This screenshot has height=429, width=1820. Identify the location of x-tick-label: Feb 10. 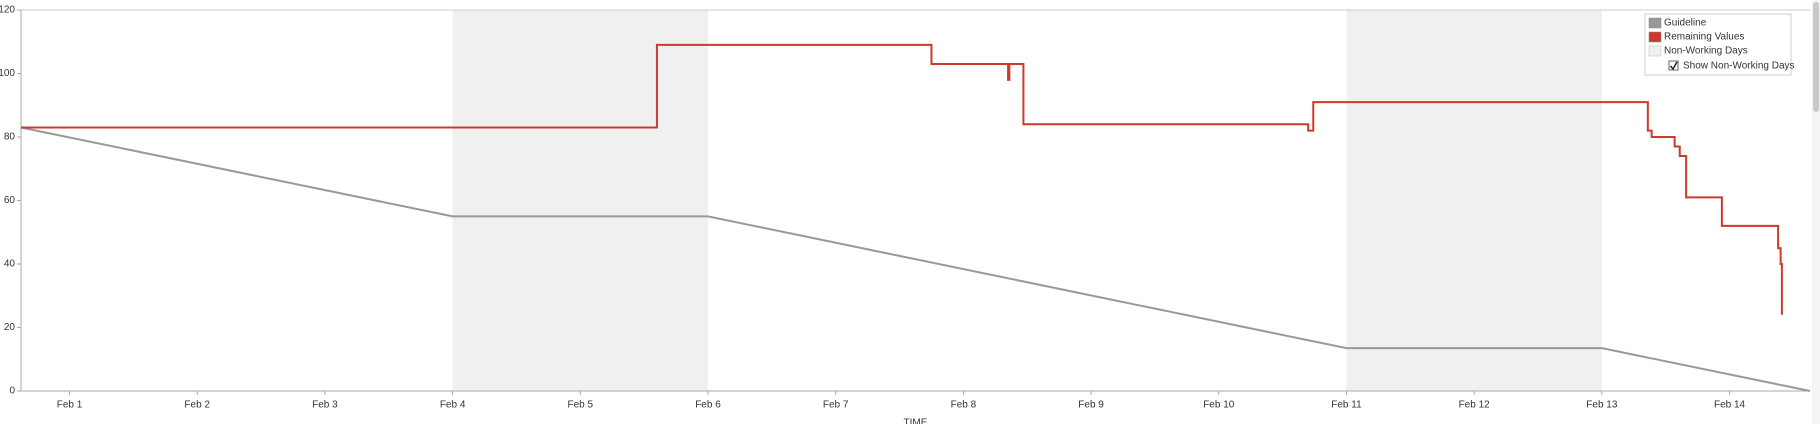
(1219, 405).